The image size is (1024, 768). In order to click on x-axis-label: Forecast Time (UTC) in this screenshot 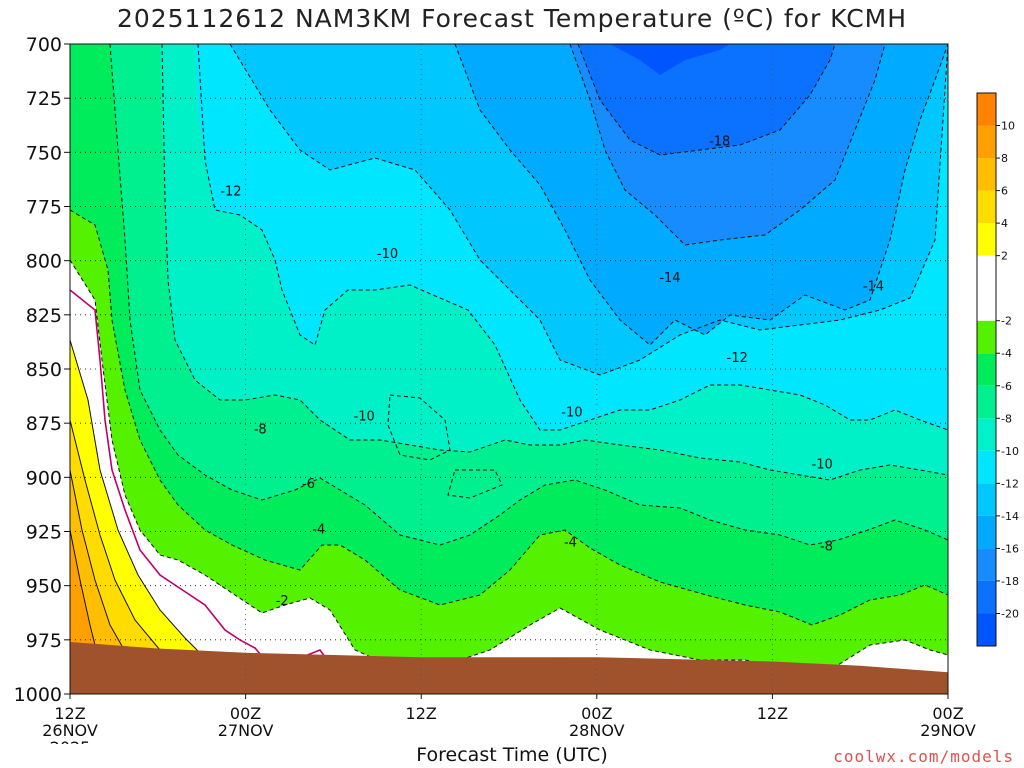, I will do `click(512, 755)`.